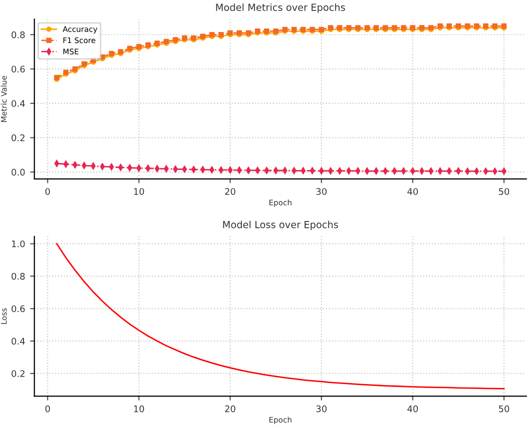 The height and width of the screenshot is (426, 529). What do you see at coordinates (280, 225) in the screenshot?
I see `chart-title: Model Loss over Epochs` at bounding box center [280, 225].